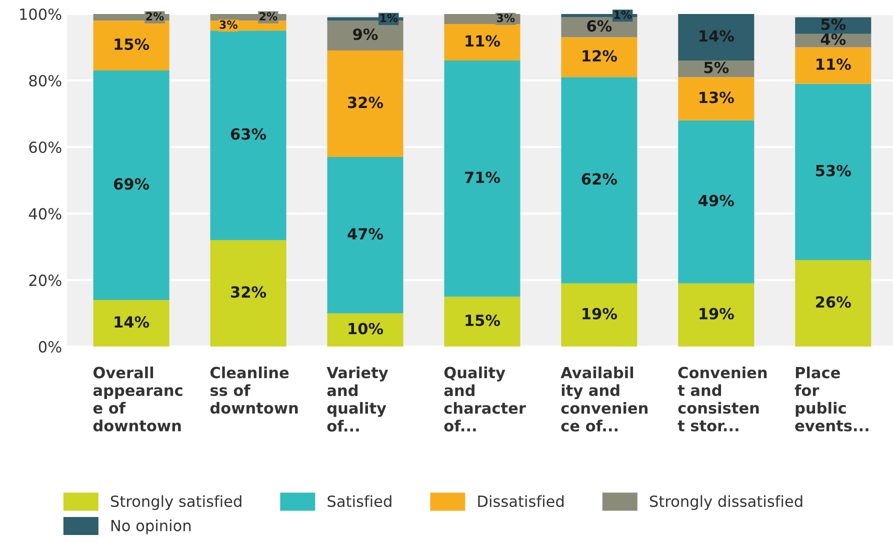 This screenshot has width=893, height=559. Describe the element at coordinates (521, 501) in the screenshot. I see `legend-label: Dissatisfied` at that location.